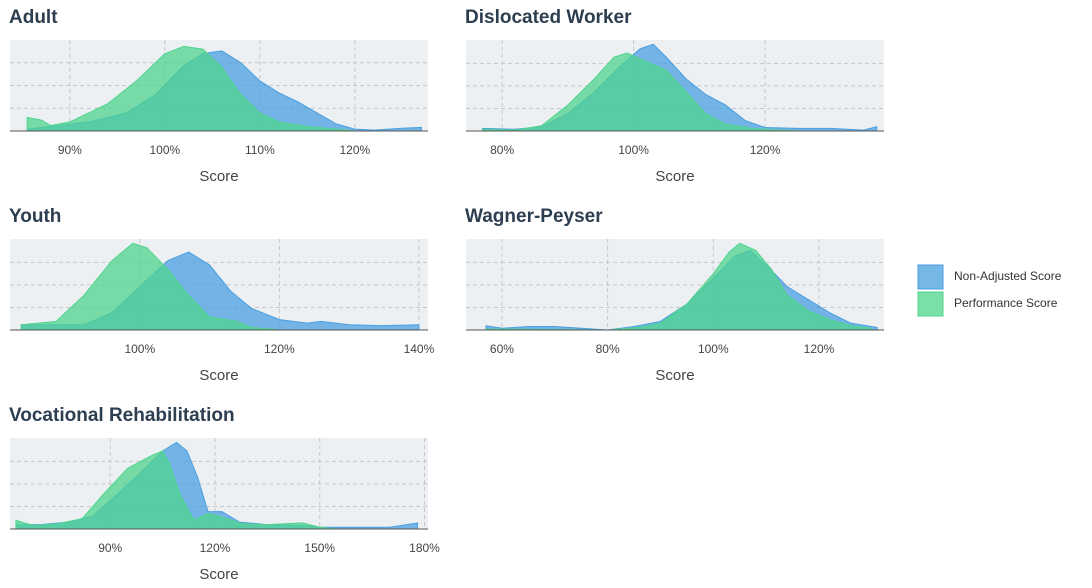 The image size is (1092, 588). Describe the element at coordinates (534, 216) in the screenshot. I see `panel-title: Wagner-Peyser` at that location.